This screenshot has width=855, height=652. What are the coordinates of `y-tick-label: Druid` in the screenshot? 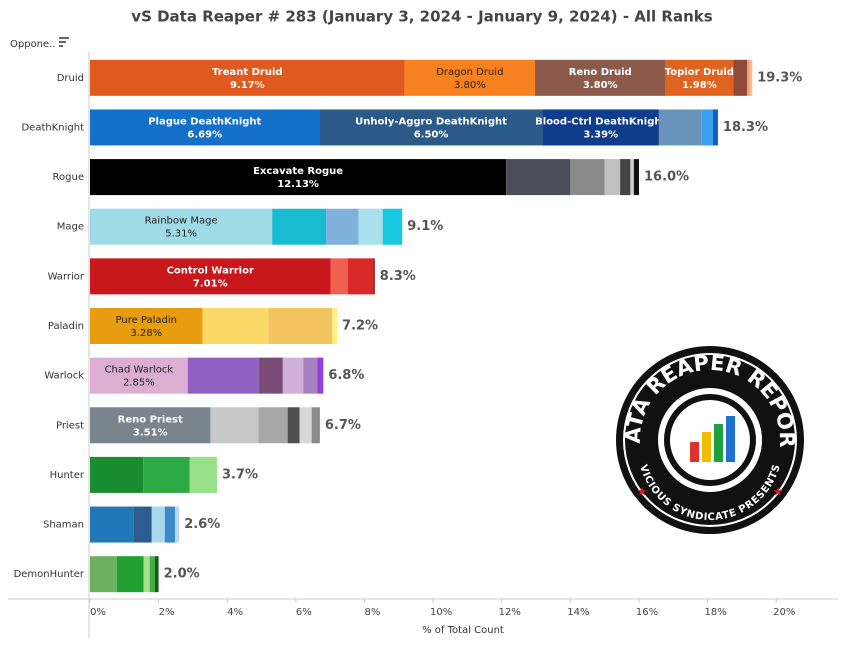 It's located at (70, 78).